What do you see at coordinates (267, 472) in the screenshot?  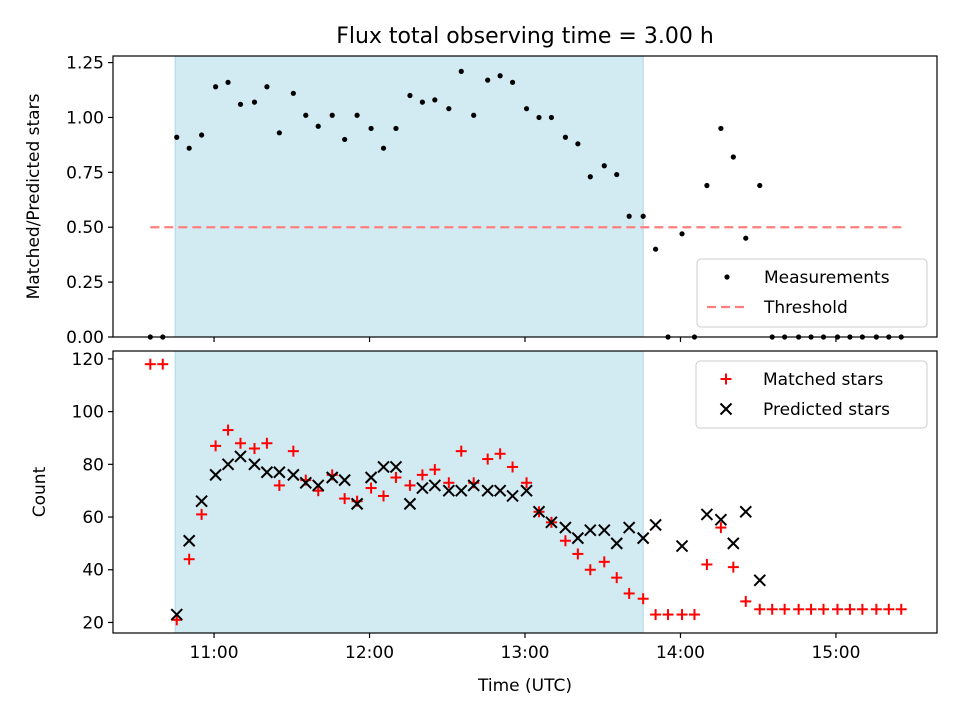 I see `count-point-1-7-b` at bounding box center [267, 472].